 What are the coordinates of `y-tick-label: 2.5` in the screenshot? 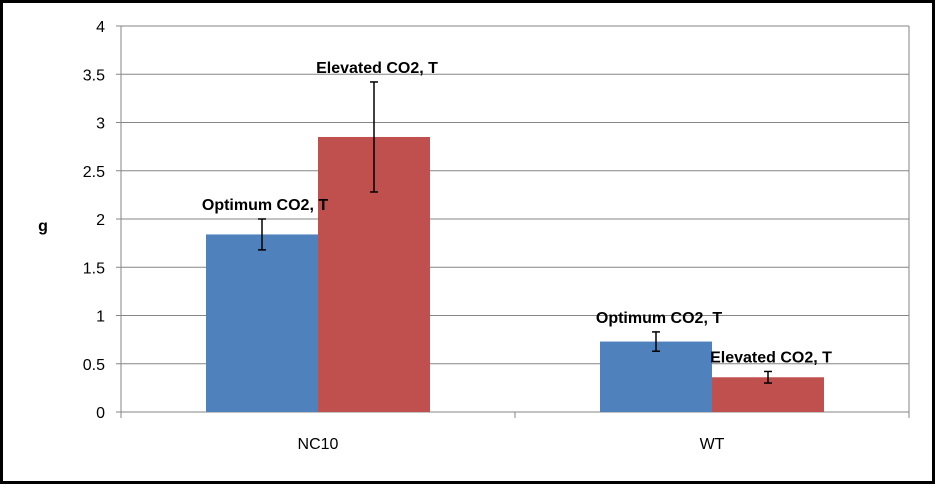 It's located at (94, 172).